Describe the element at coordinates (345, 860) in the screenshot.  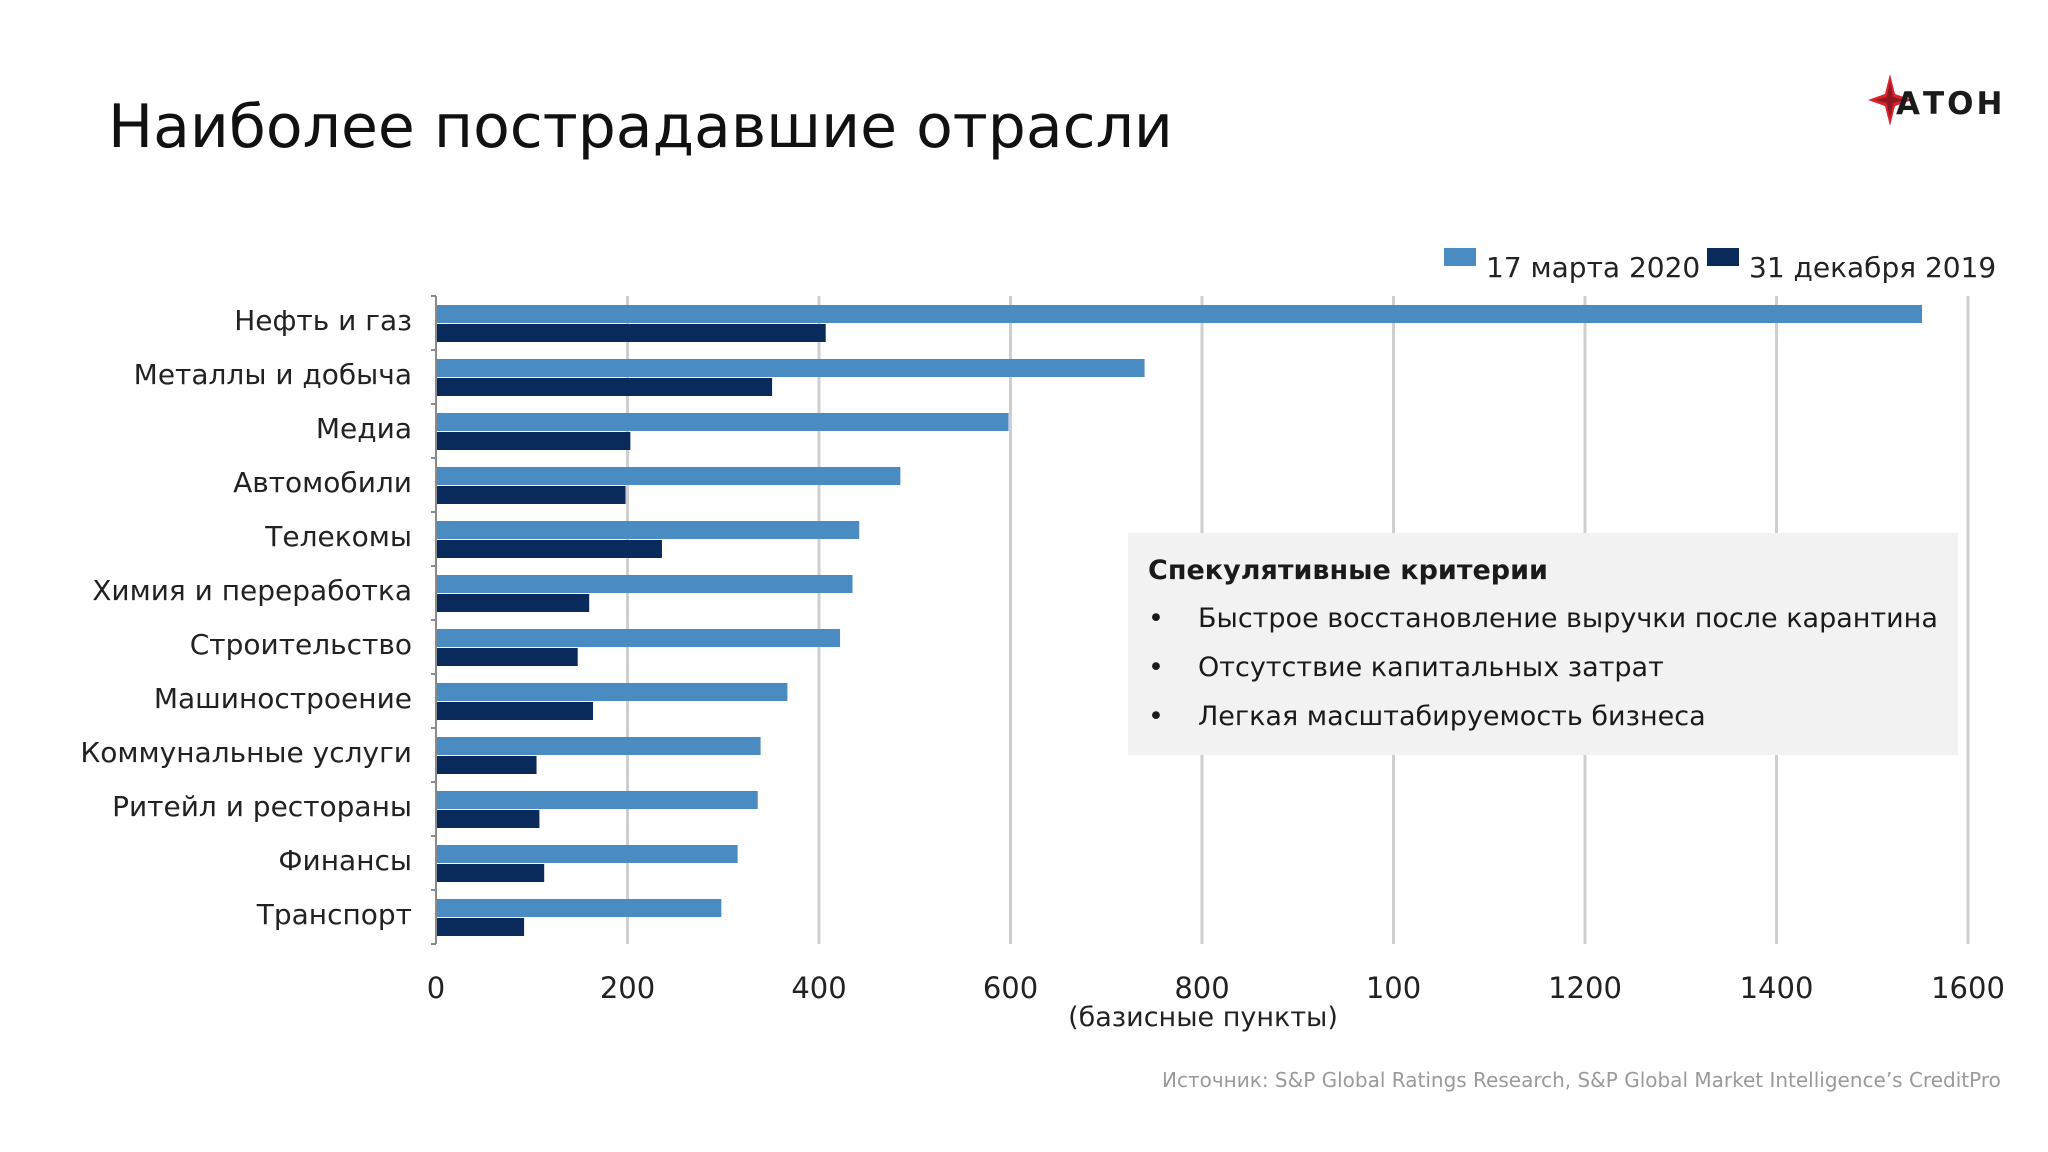
I see `category-label: Финансы` at that location.